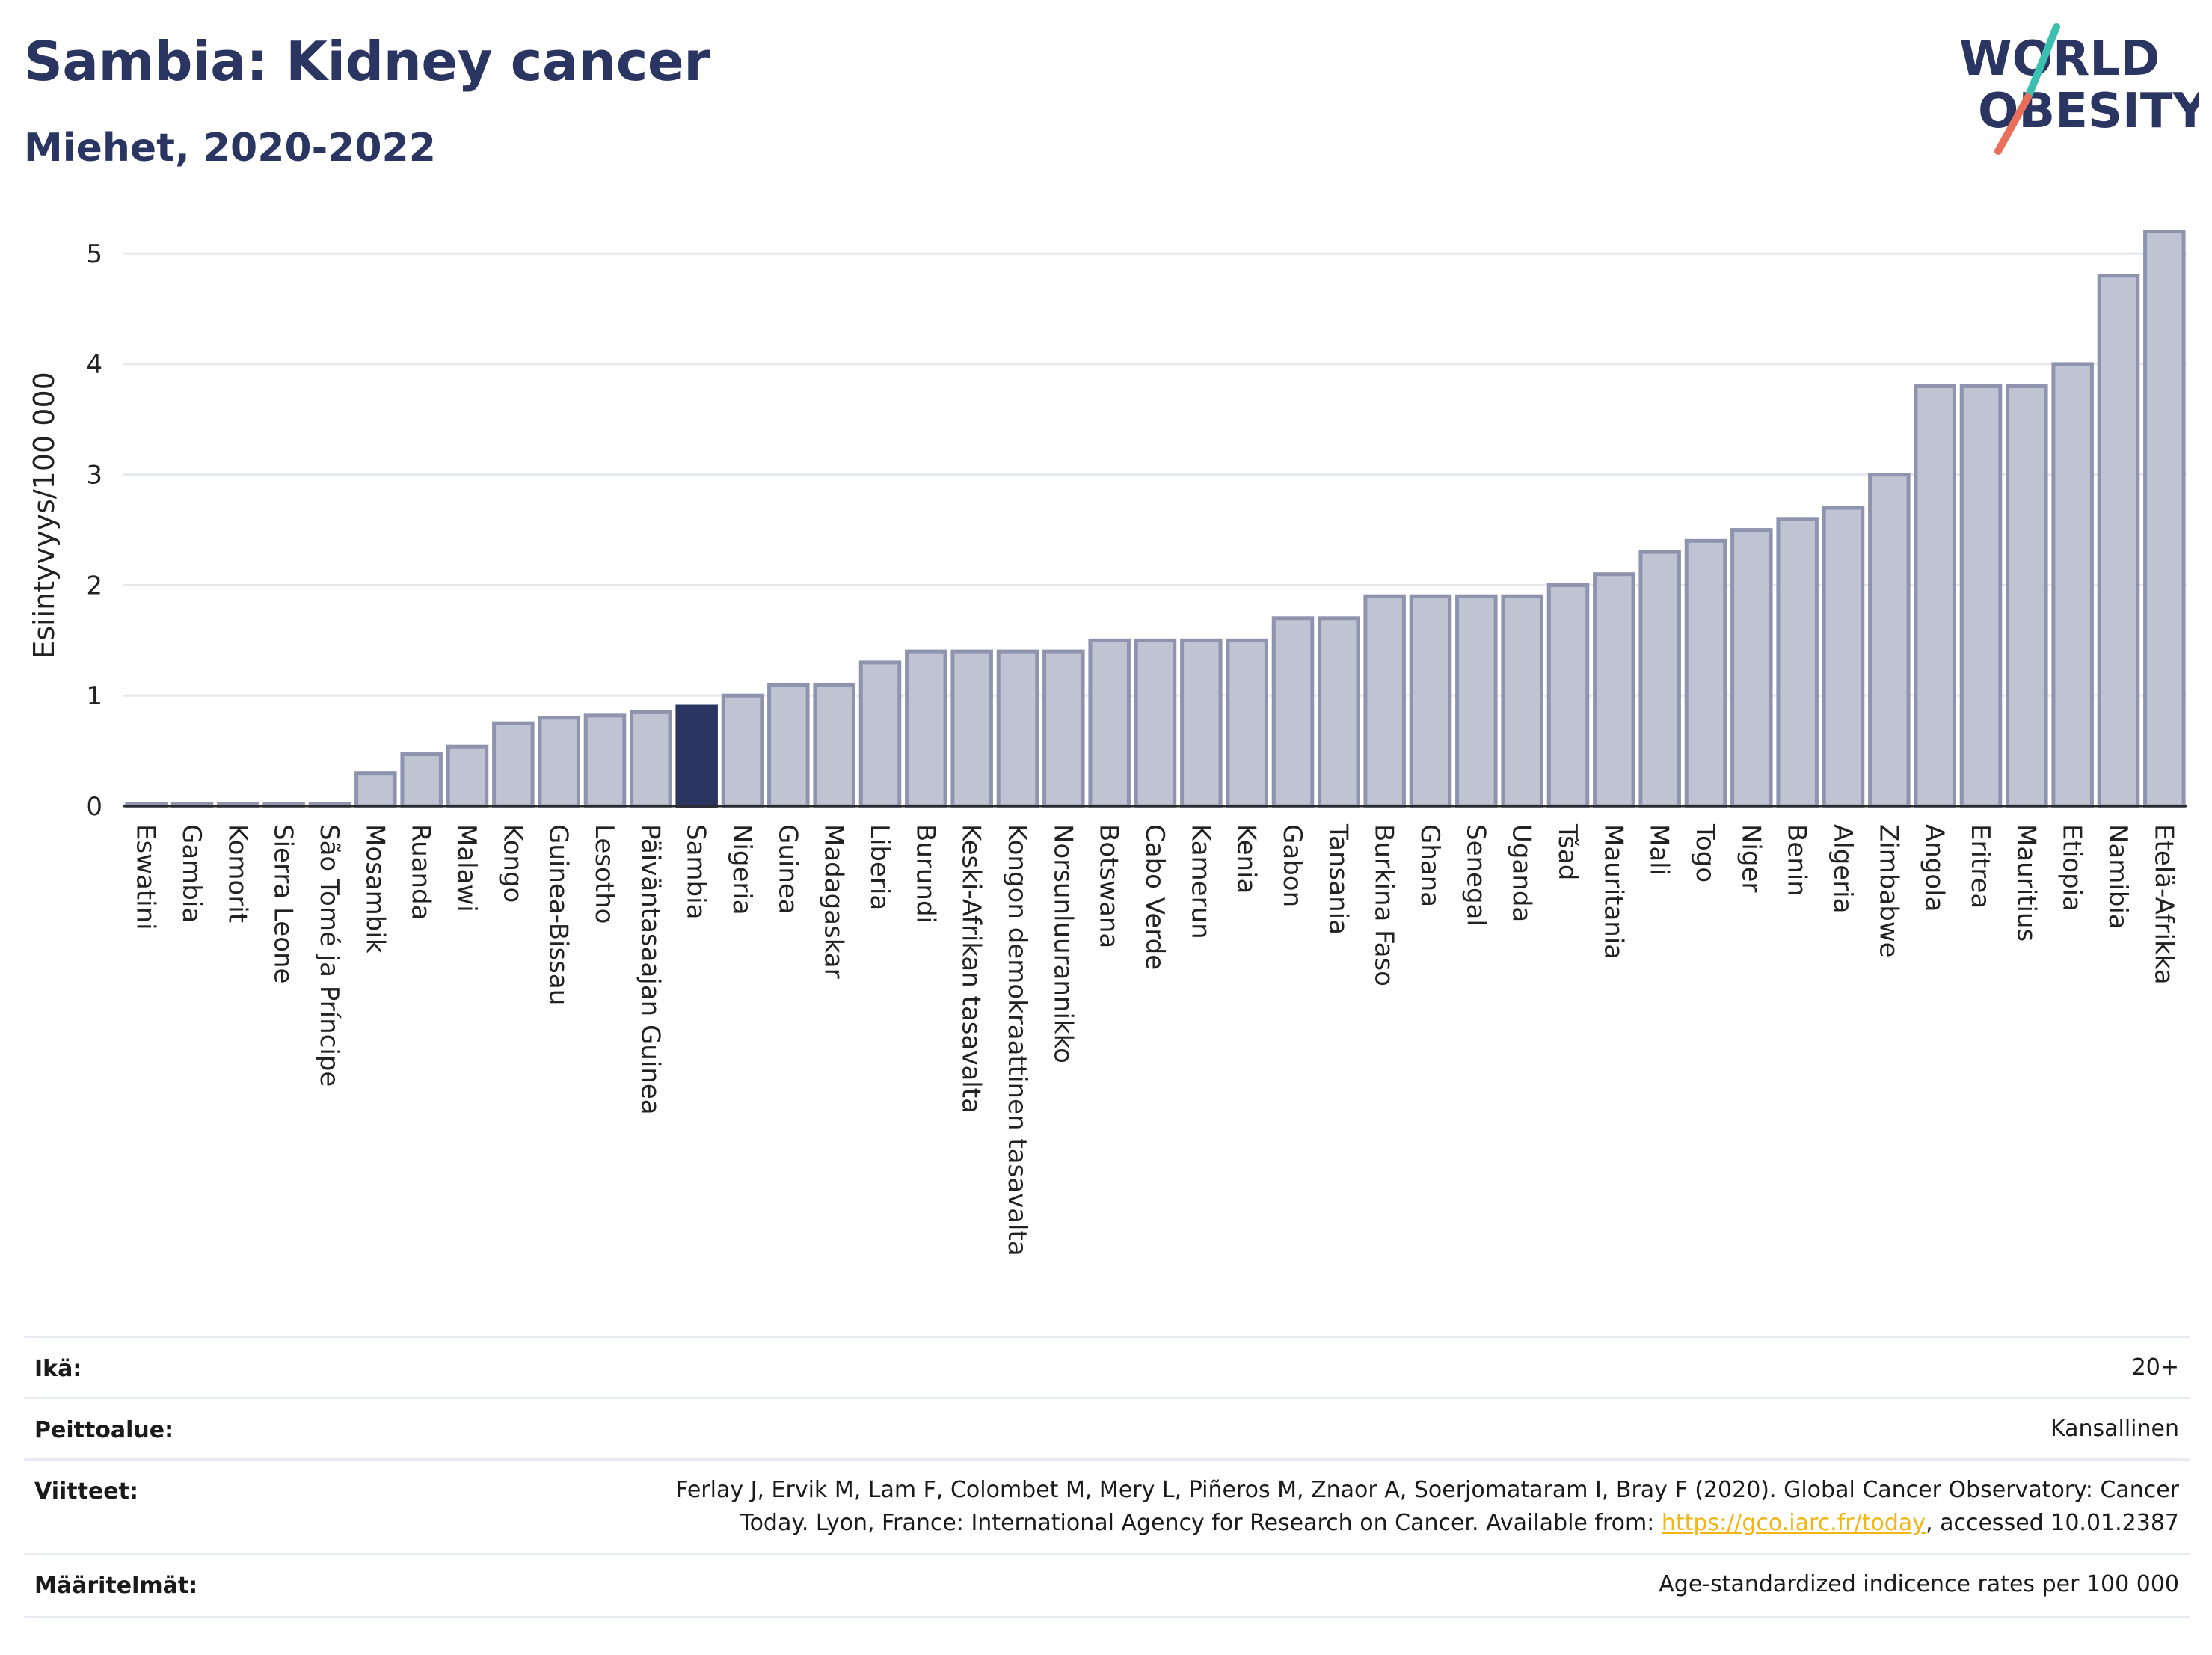 This screenshot has height=1655, width=2212. I want to click on x-tick-label: Komorit, so click(237, 873).